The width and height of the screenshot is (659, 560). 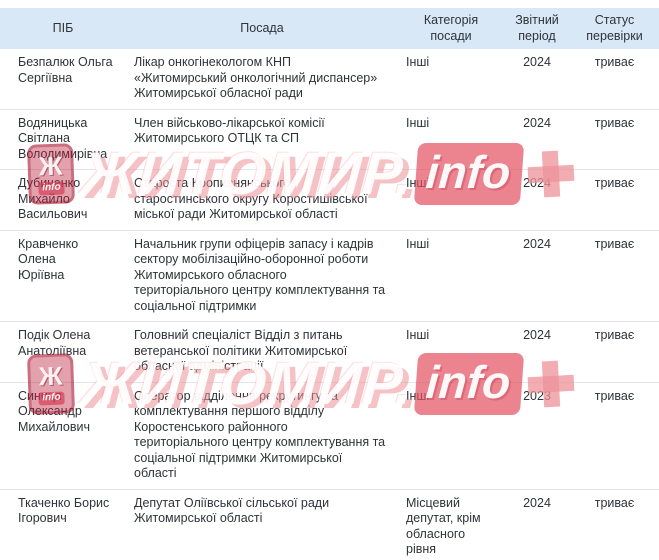 What do you see at coordinates (537, 436) in the screenshot?
I see `cell-period: 2023` at bounding box center [537, 436].